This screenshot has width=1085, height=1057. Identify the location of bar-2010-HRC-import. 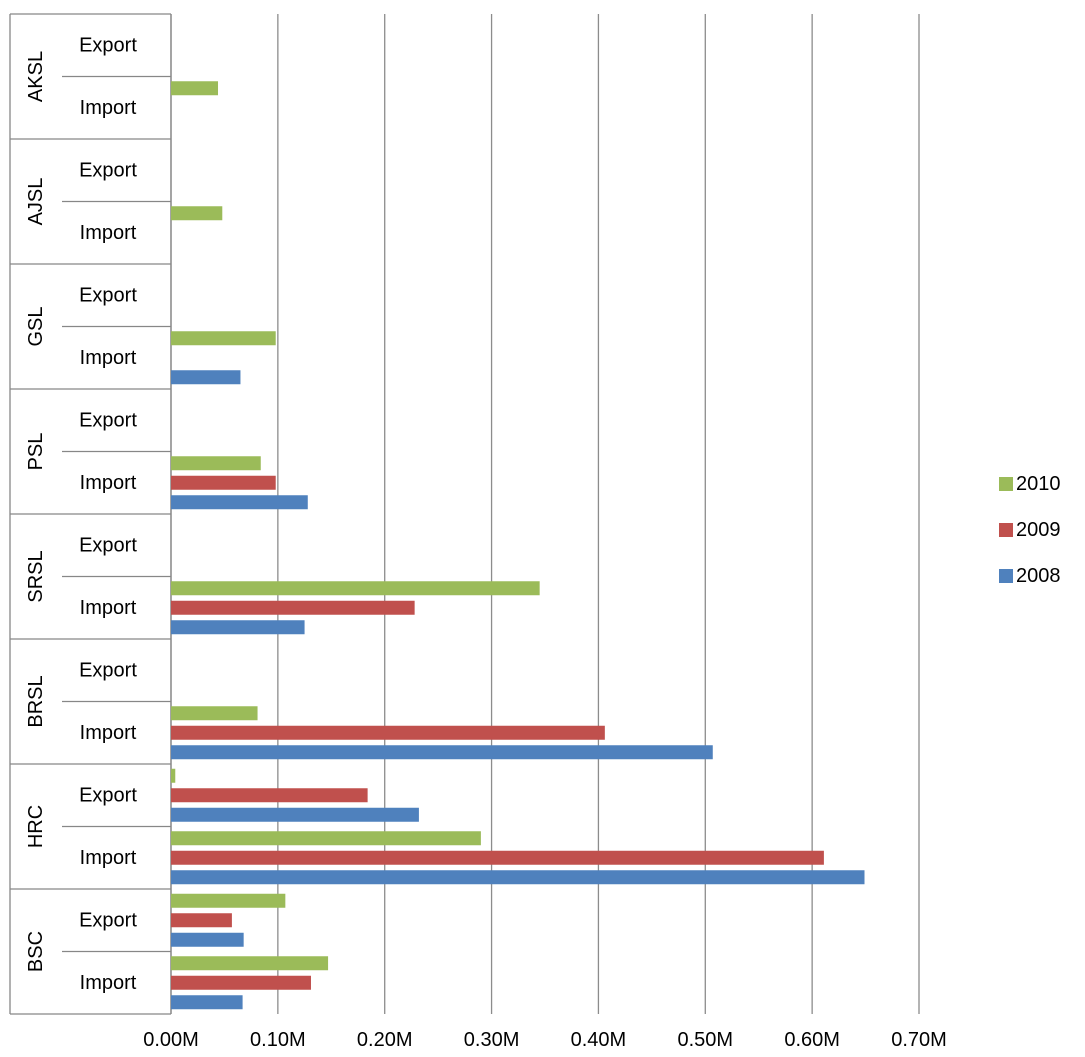
(326, 838).